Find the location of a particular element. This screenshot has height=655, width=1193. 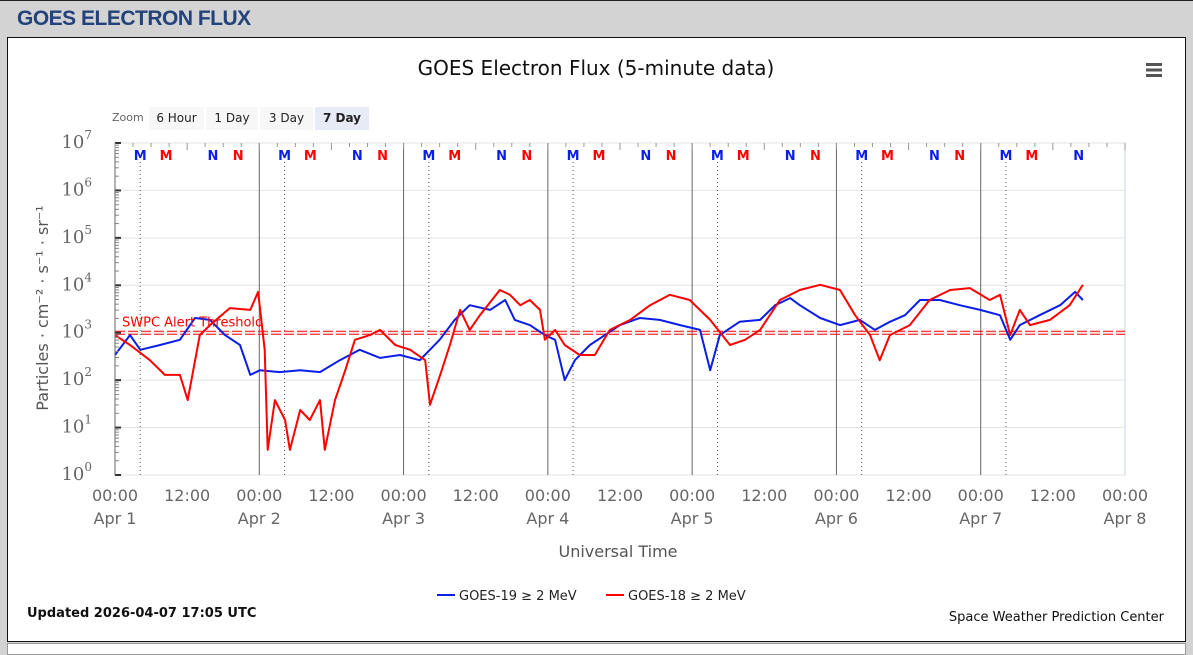

x-tick-date: Apr 2 is located at coordinates (259, 518).